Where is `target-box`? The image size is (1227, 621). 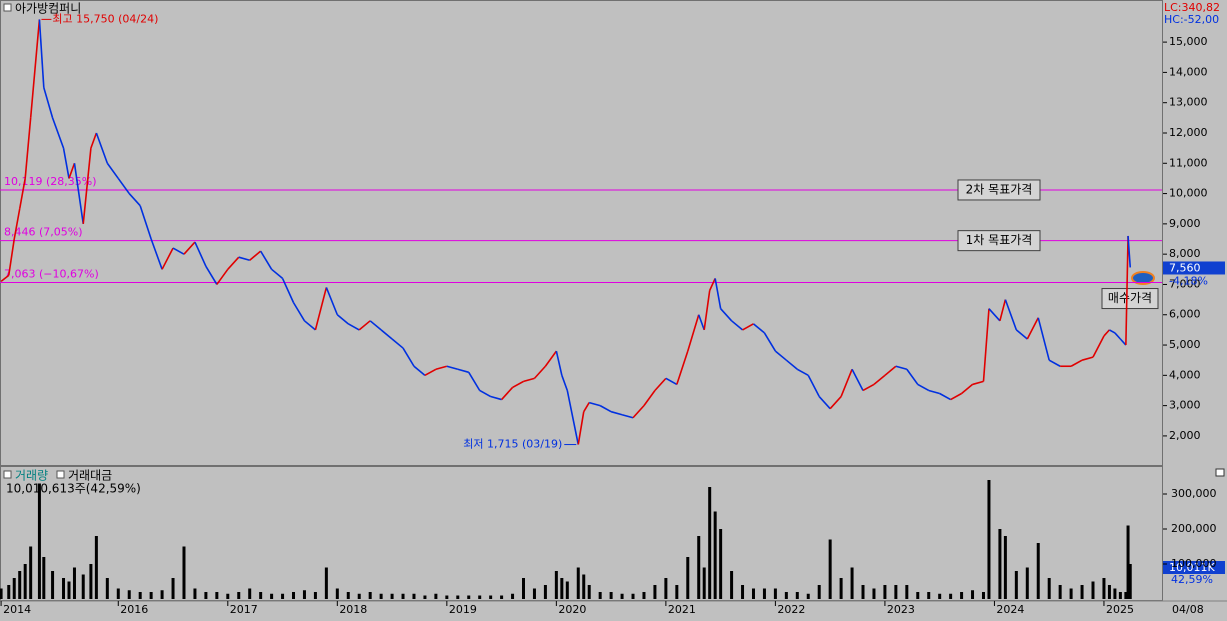 target-box is located at coordinates (999, 190).